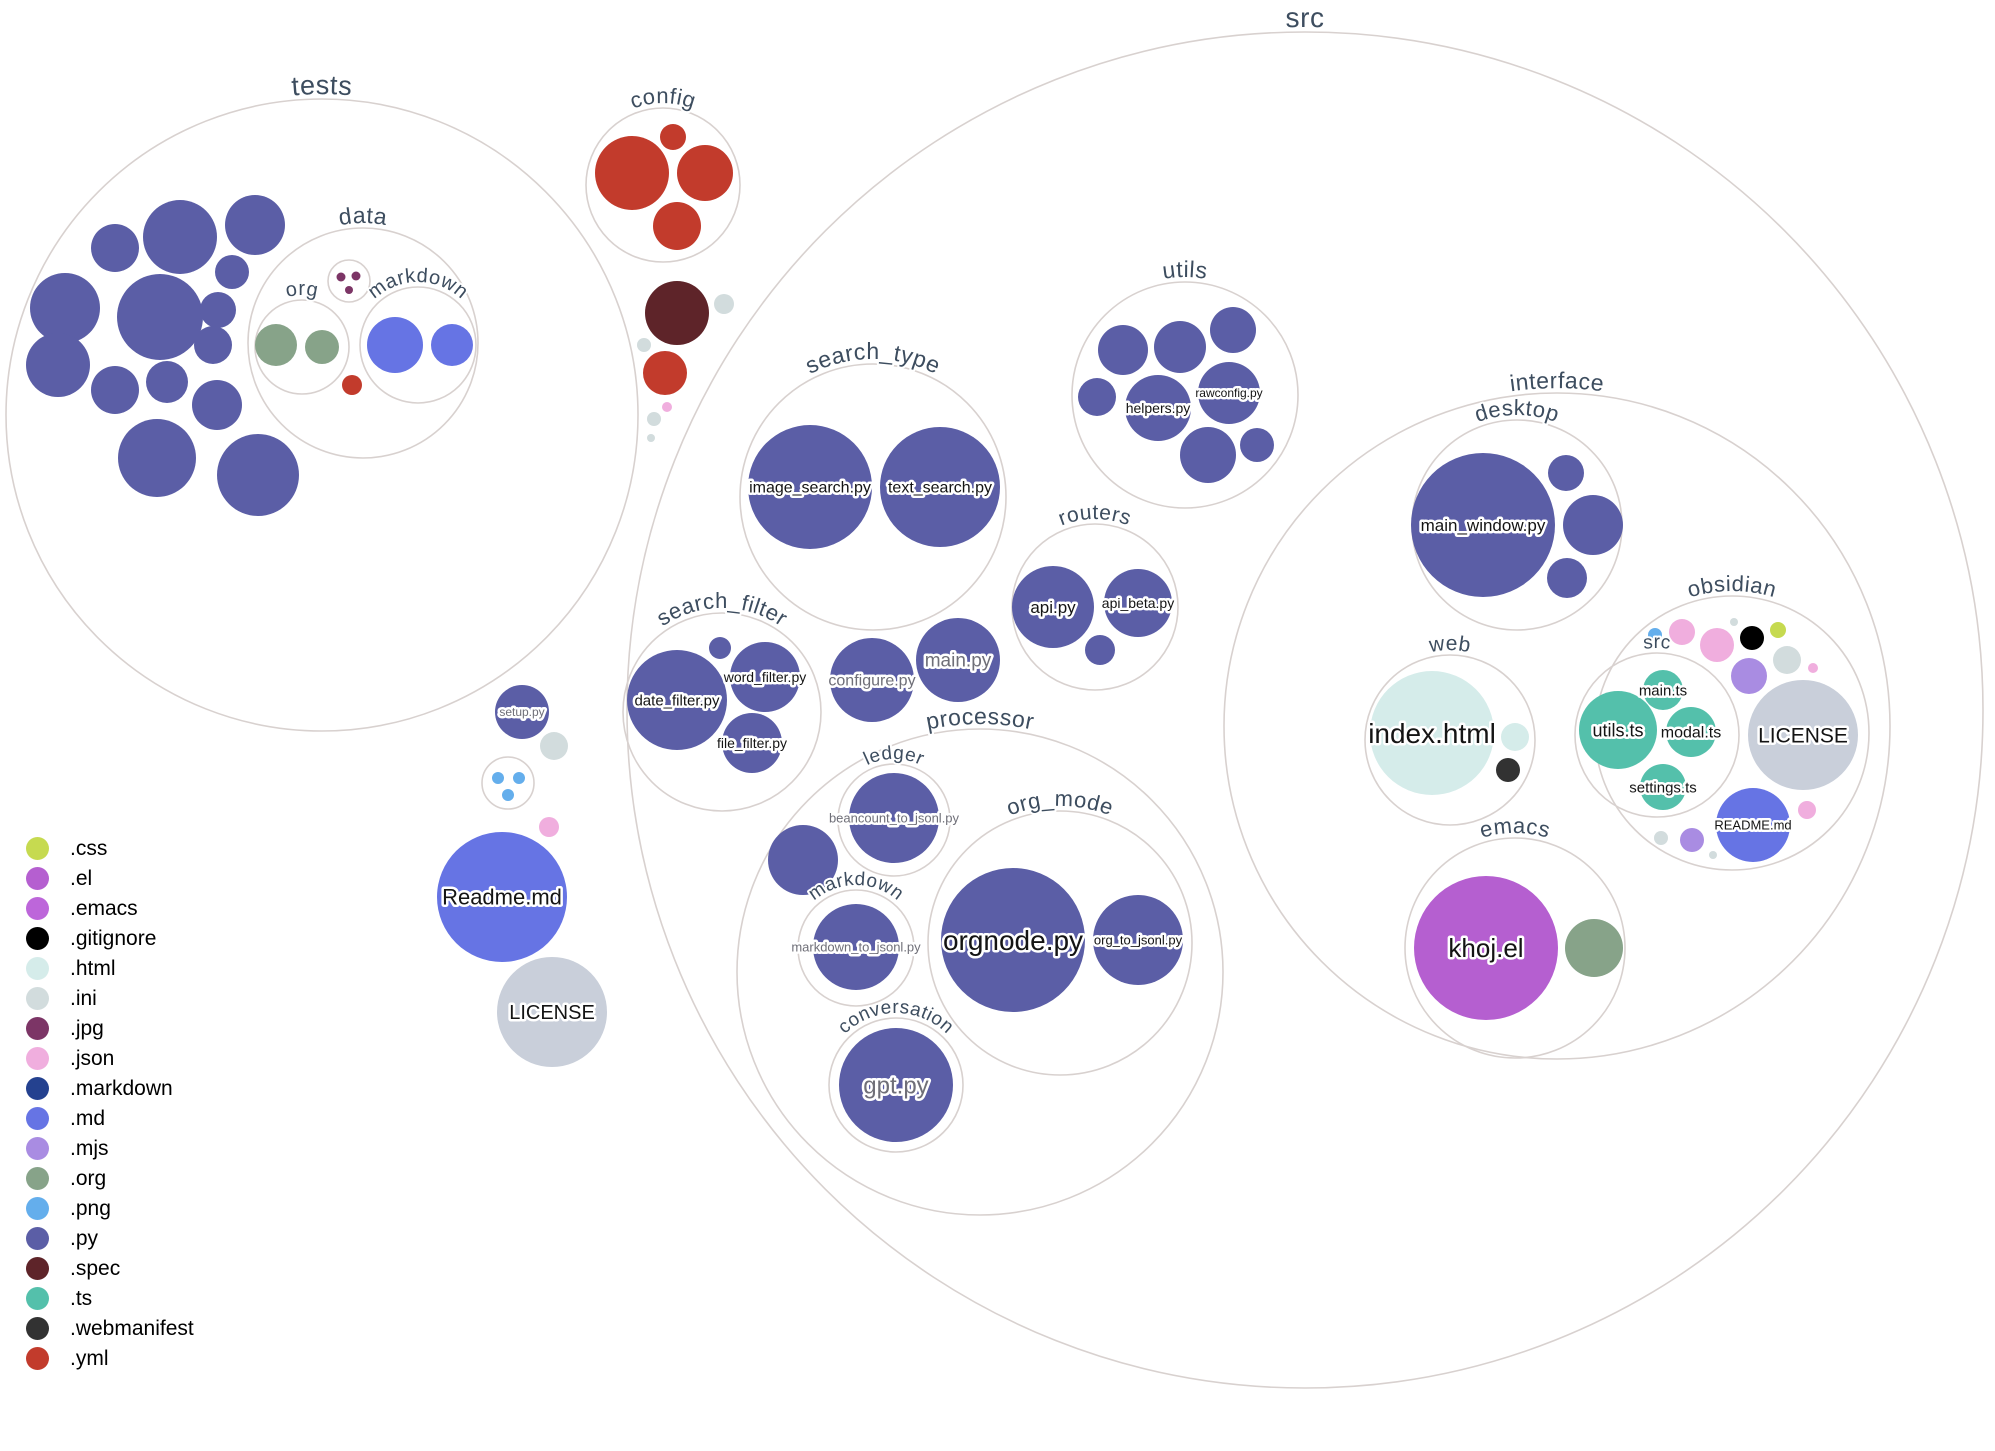 This screenshot has width=1995, height=1451. I want to click on file-main_window.py, so click(1483, 525).